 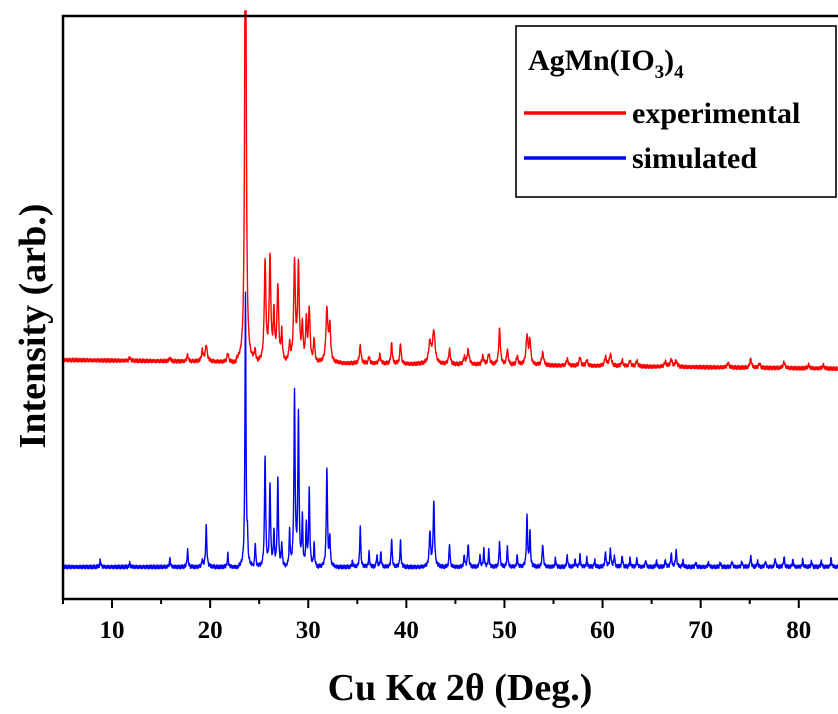 I want to click on x-tick-label: 50, so click(x=504, y=630).